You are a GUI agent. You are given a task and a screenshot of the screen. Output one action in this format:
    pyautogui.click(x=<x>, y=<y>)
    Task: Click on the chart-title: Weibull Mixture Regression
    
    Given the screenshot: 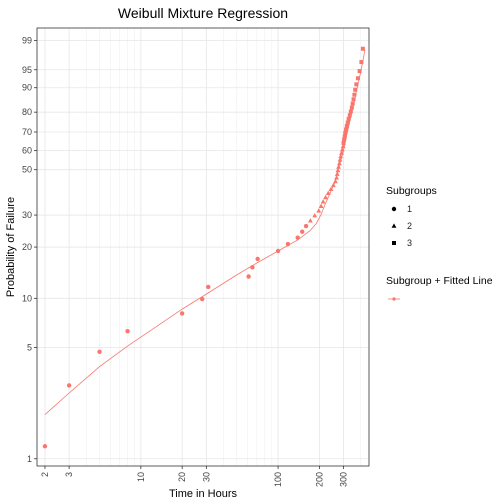 What is the action you would take?
    pyautogui.click(x=203, y=13)
    